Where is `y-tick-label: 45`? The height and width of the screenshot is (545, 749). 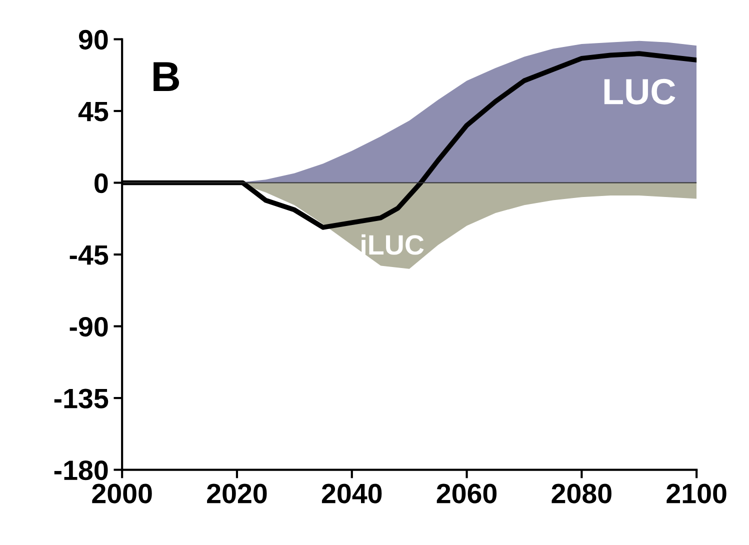 y-tick-label: 45 is located at coordinates (93, 112).